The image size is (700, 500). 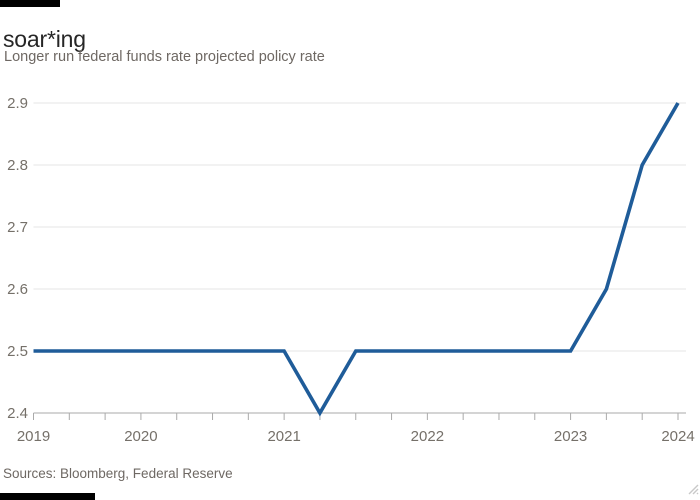 What do you see at coordinates (44, 39) in the screenshot?
I see `chart-title: soar*ing` at bounding box center [44, 39].